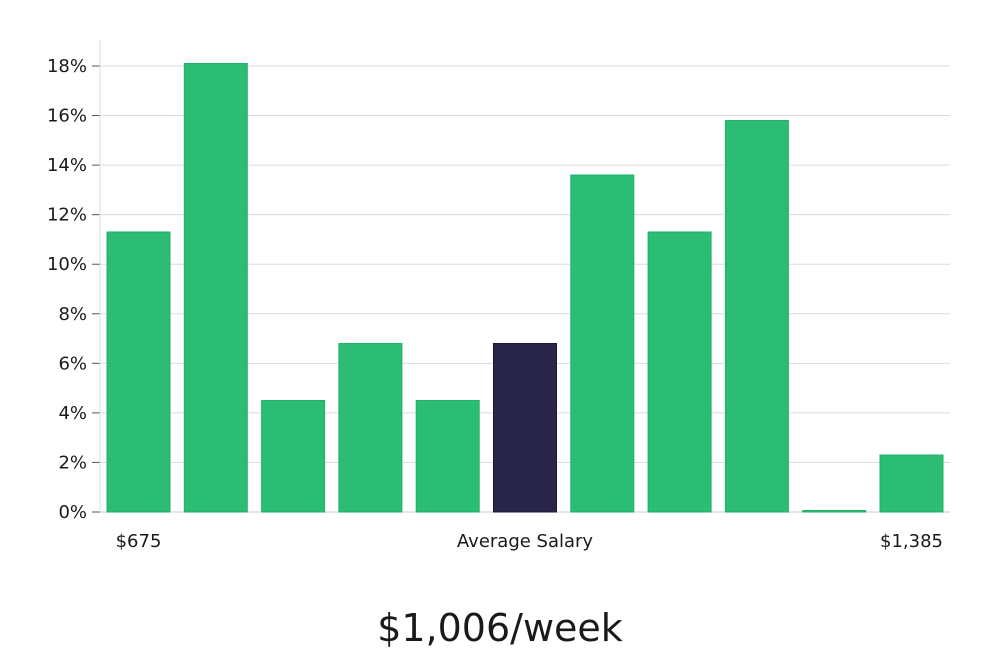 This screenshot has width=1000, height=660. Describe the element at coordinates (67, 116) in the screenshot. I see `y-tick-label: 16%` at that location.